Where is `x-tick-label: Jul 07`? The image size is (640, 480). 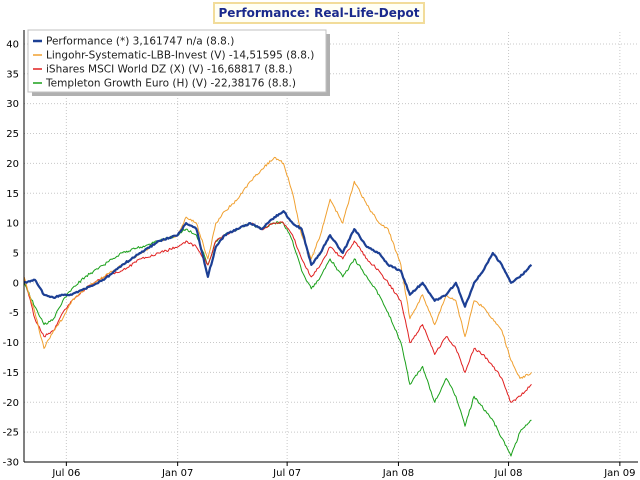 x-tick-label: Jul 07 is located at coordinates (286, 473).